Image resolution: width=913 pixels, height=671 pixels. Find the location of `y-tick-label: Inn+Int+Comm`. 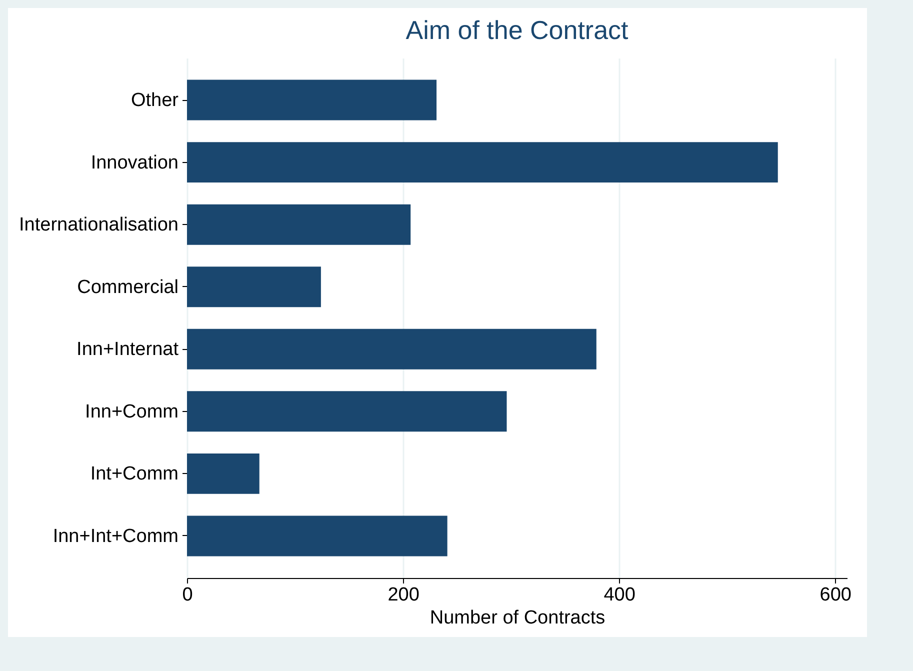

y-tick-label: Inn+Int+Comm is located at coordinates (115, 536).